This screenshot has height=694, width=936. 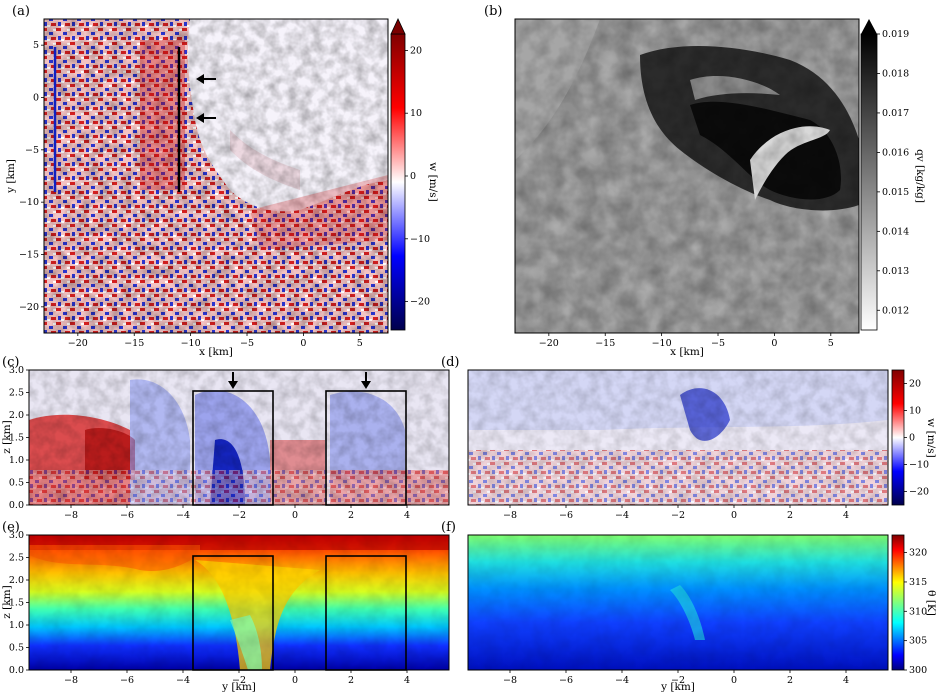 I want to click on panel-a-ytick-label: −15, so click(x=29, y=255).